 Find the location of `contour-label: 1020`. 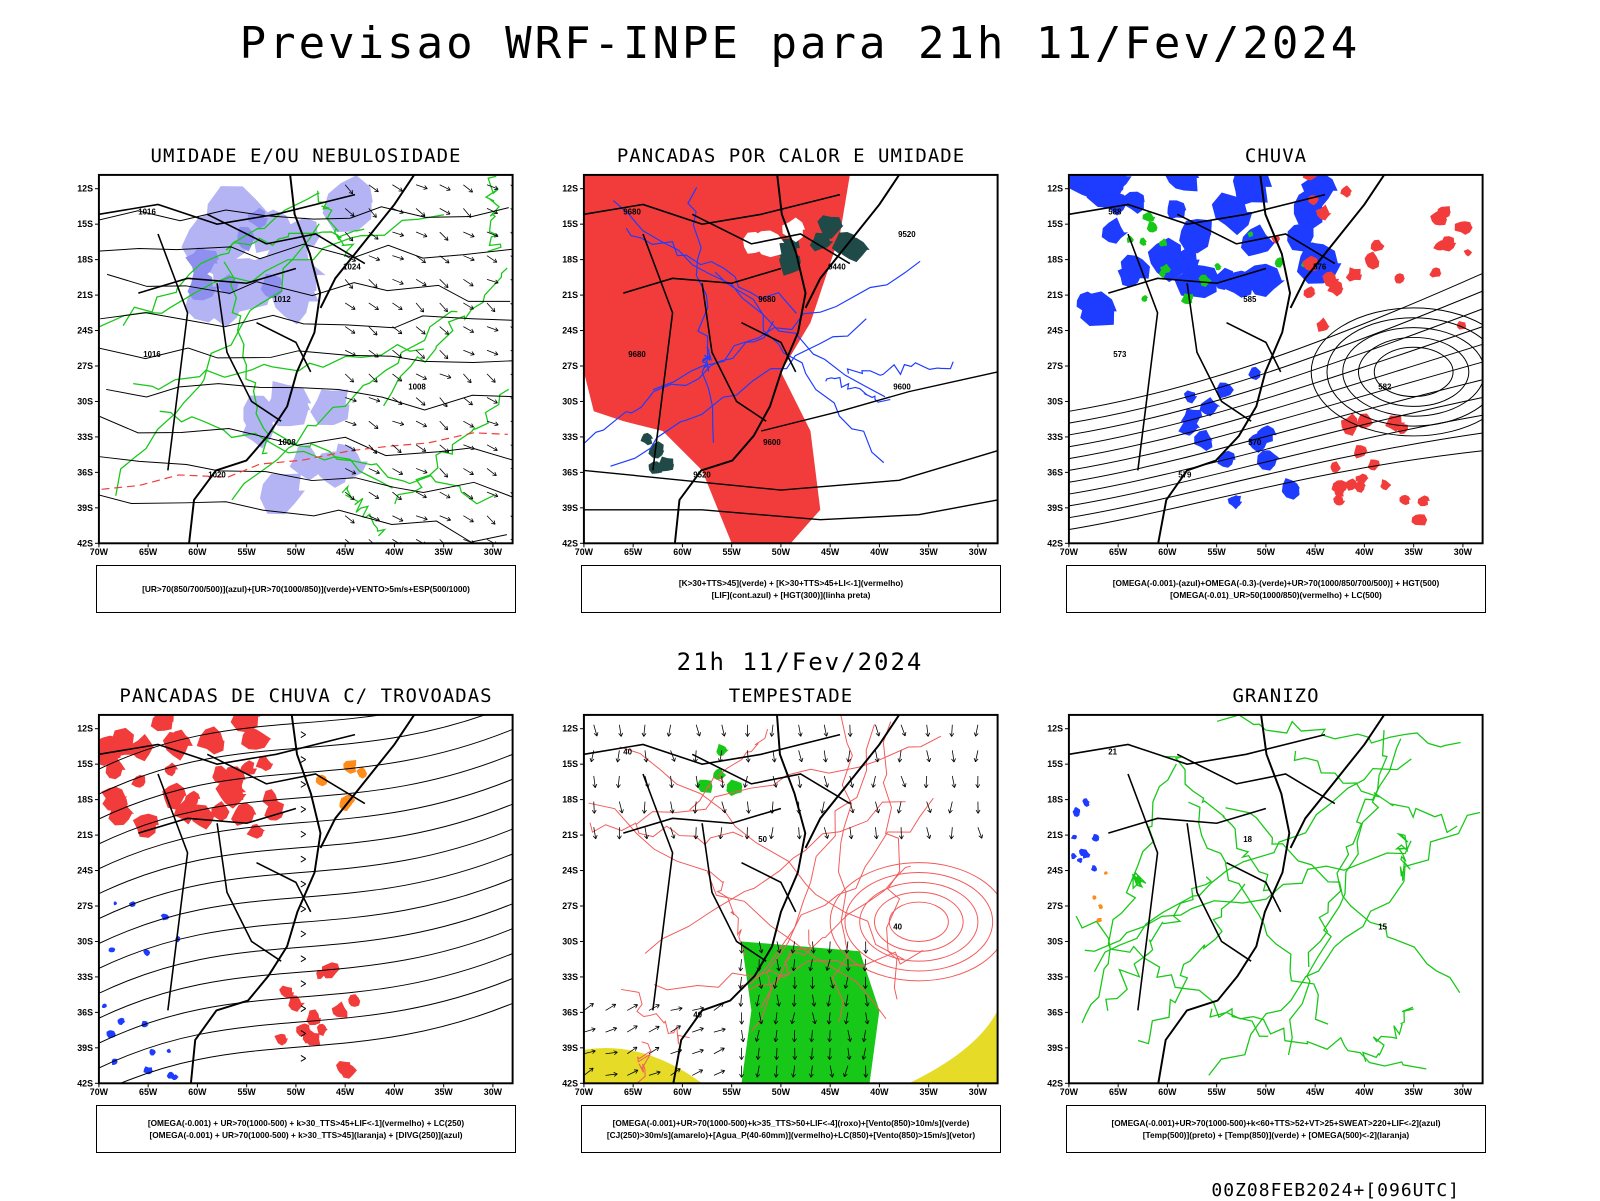

contour-label: 1020 is located at coordinates (217, 474).